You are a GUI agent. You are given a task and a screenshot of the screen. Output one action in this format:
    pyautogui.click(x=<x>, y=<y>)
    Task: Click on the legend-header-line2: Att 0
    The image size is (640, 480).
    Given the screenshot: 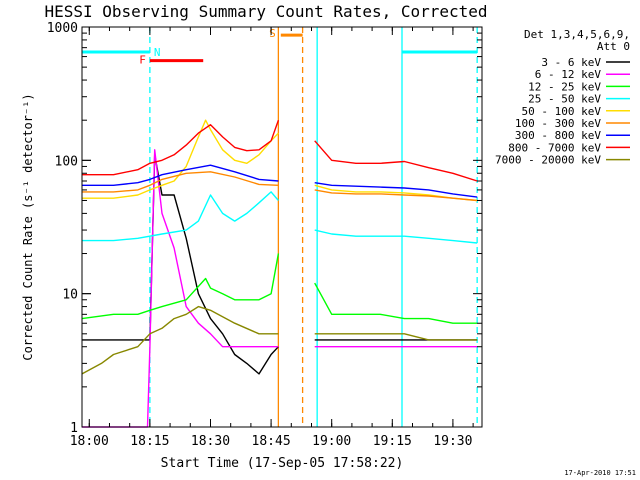 What is the action you would take?
    pyautogui.click(x=613, y=46)
    